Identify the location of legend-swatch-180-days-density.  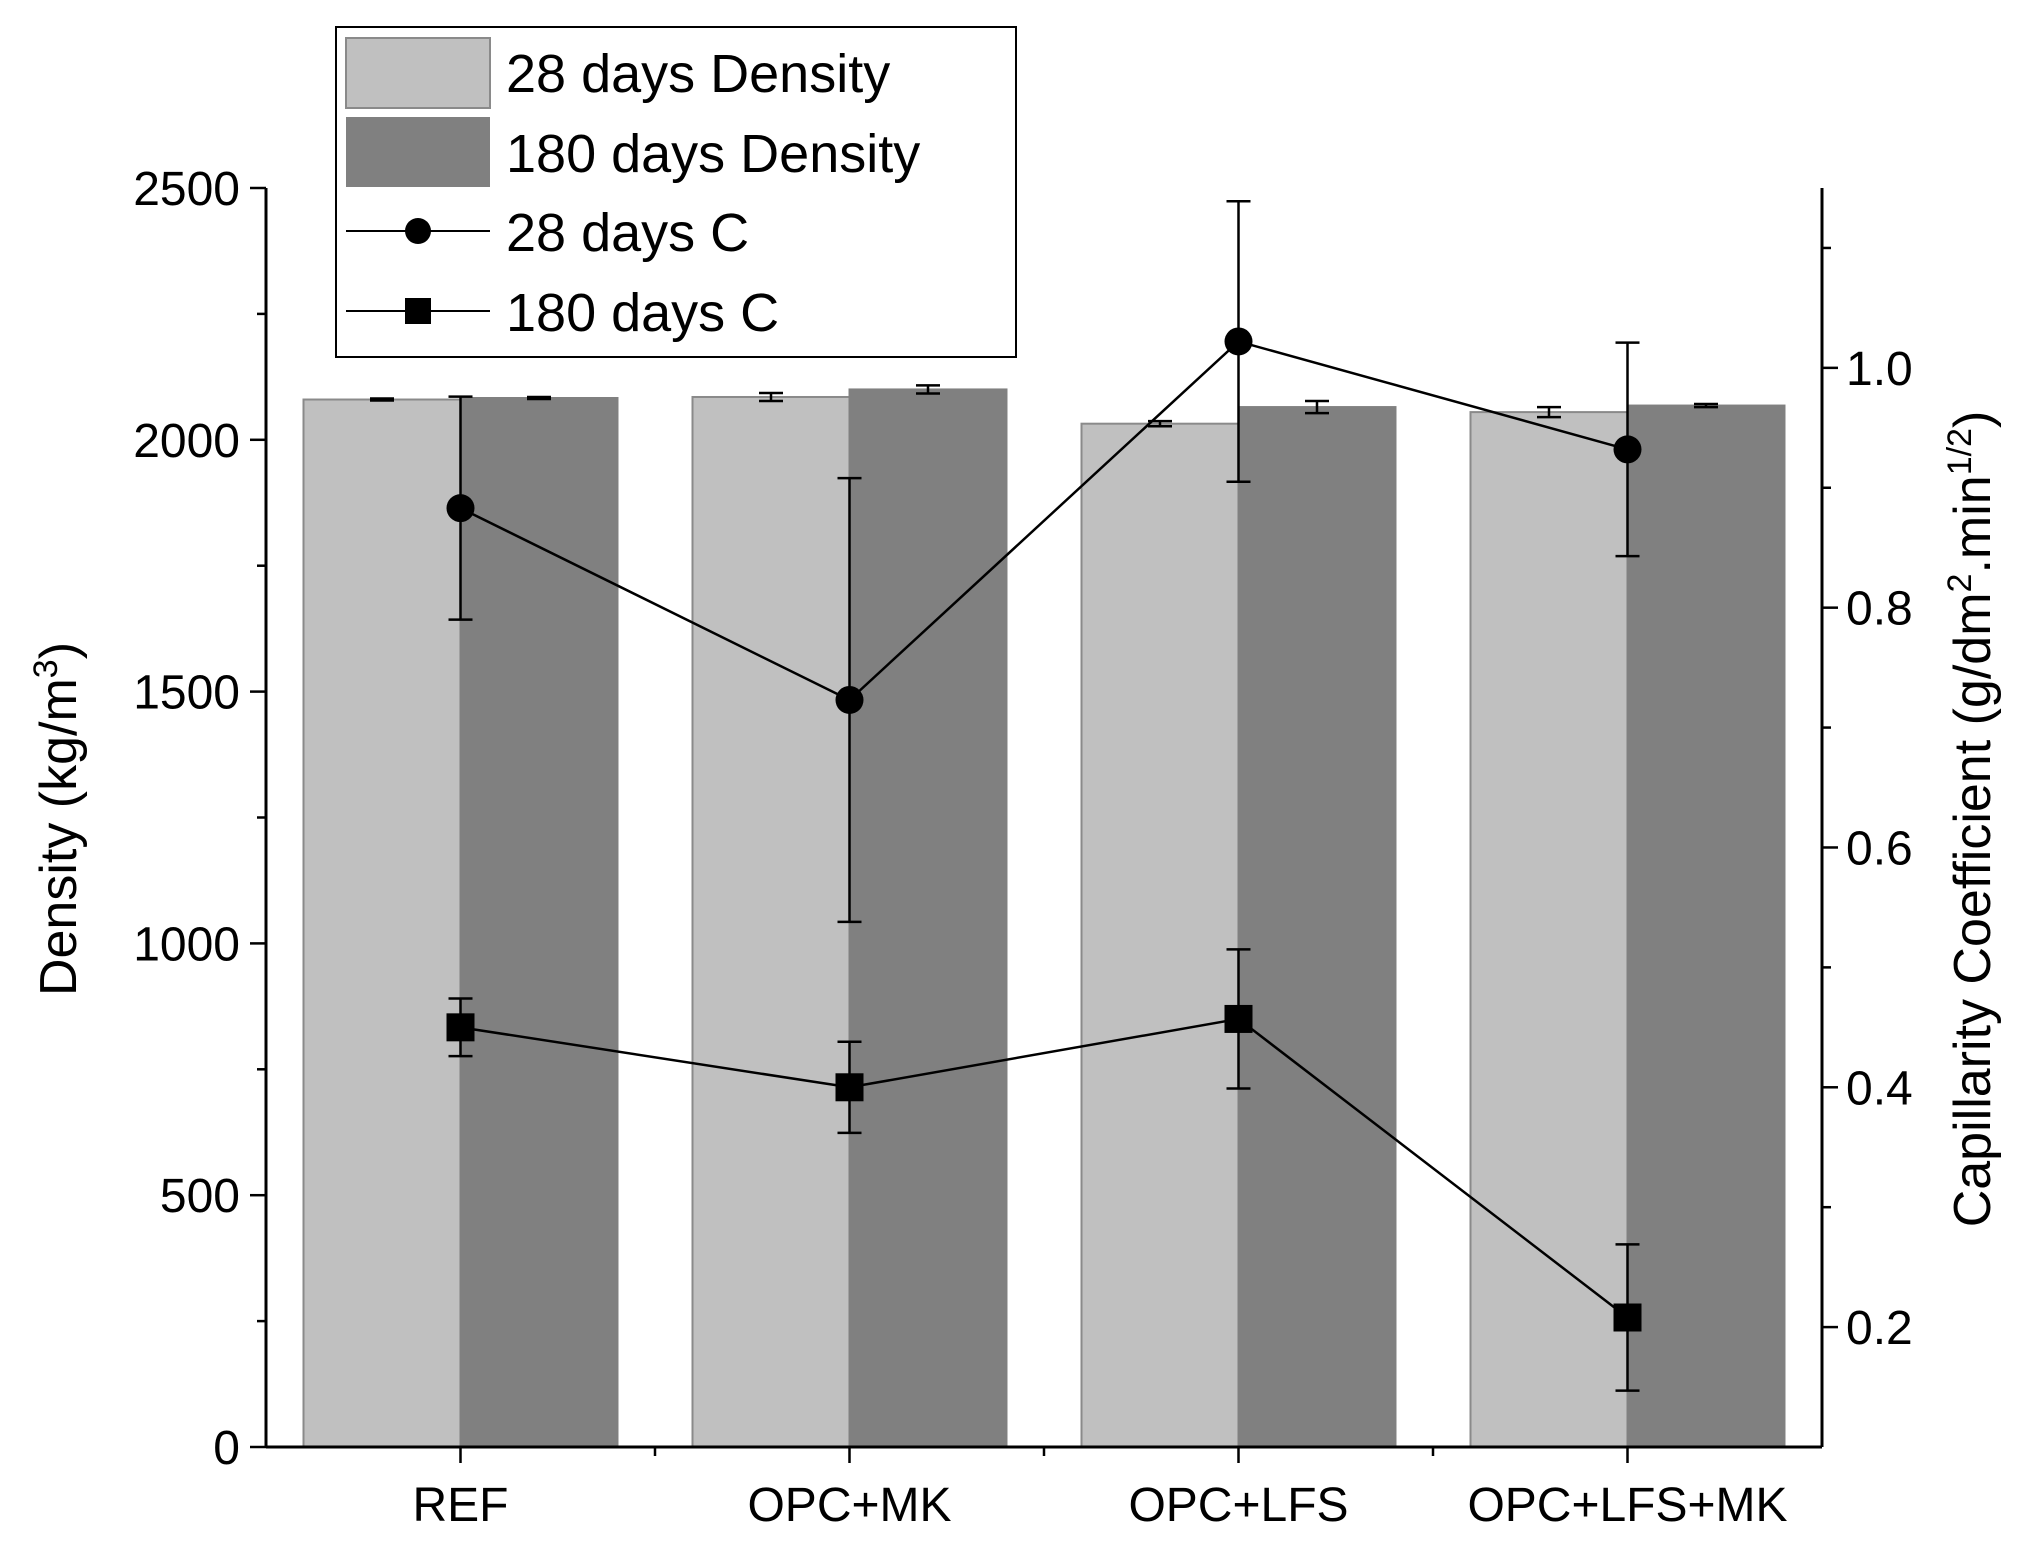
(418, 152).